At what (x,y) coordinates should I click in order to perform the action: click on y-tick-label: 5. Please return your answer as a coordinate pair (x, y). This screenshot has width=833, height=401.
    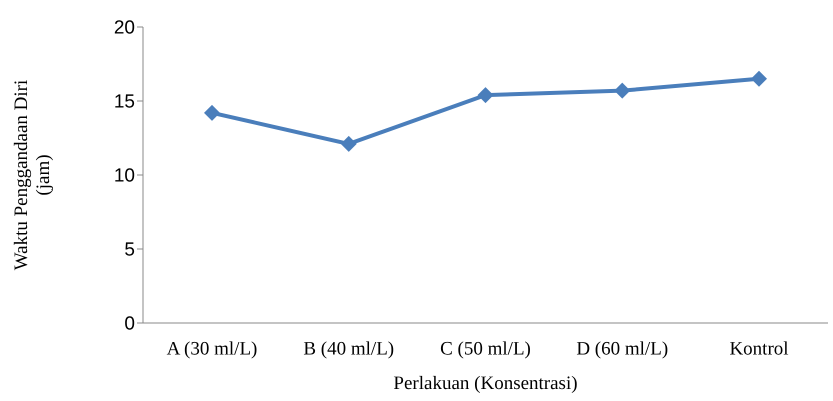
    Looking at the image, I should click on (129, 250).